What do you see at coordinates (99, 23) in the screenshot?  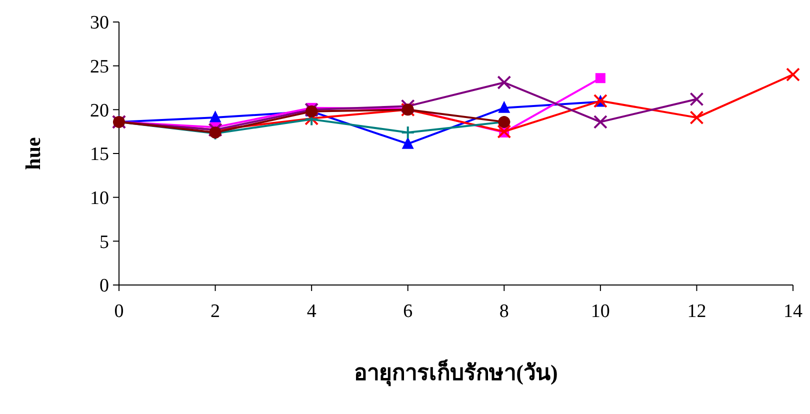 I see `y-tick-label: 30` at bounding box center [99, 23].